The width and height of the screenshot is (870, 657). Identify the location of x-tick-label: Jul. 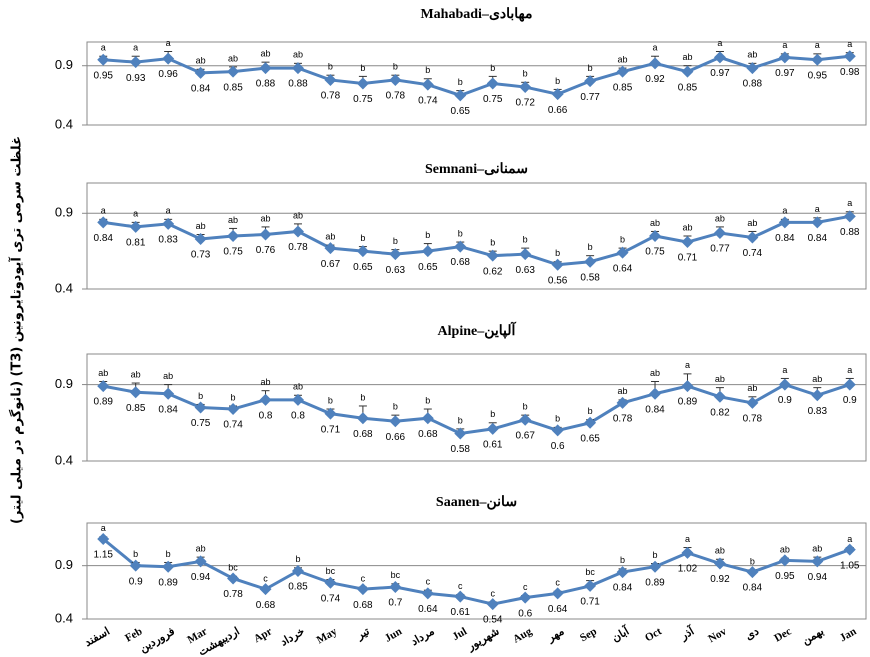
(459, 634).